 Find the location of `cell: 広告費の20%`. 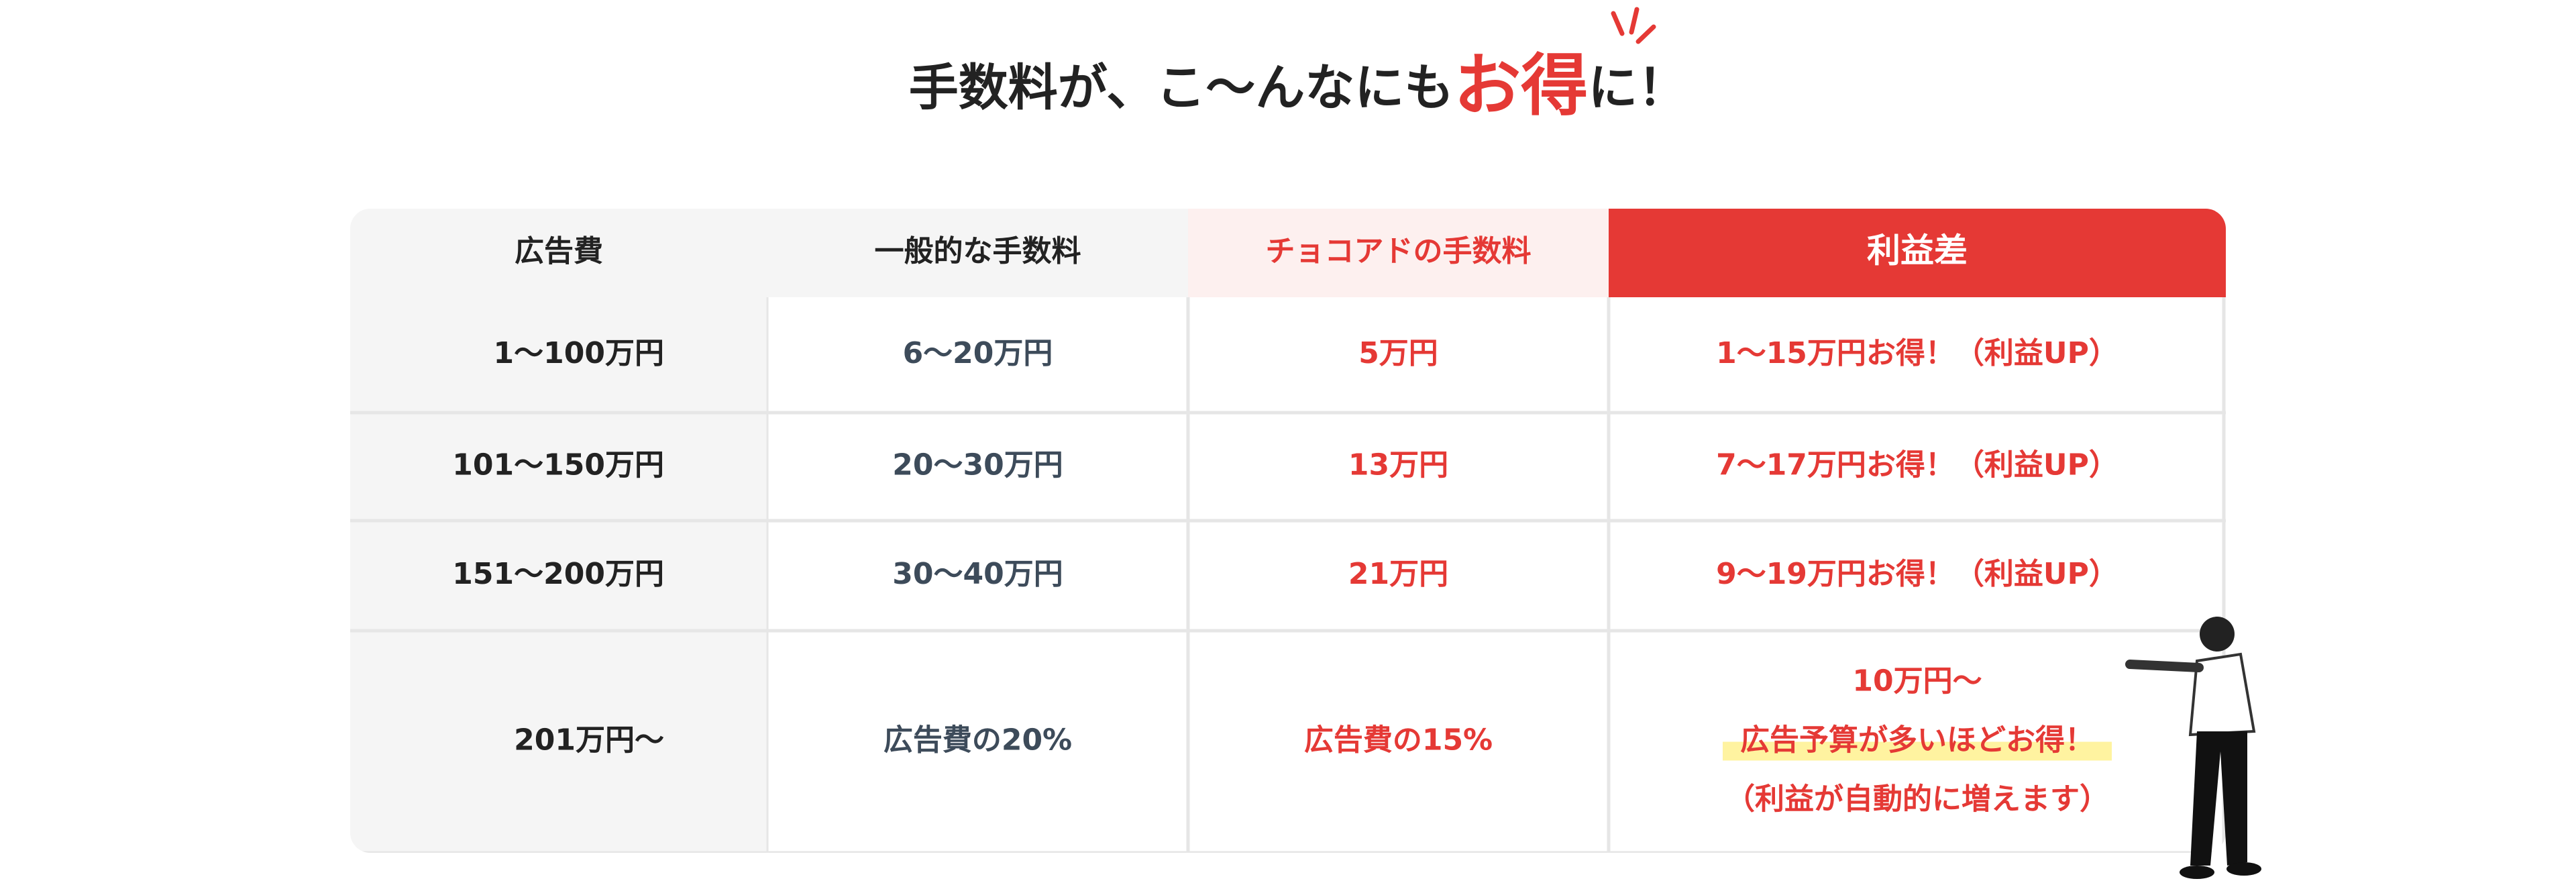

cell: 広告費の20% is located at coordinates (977, 740).